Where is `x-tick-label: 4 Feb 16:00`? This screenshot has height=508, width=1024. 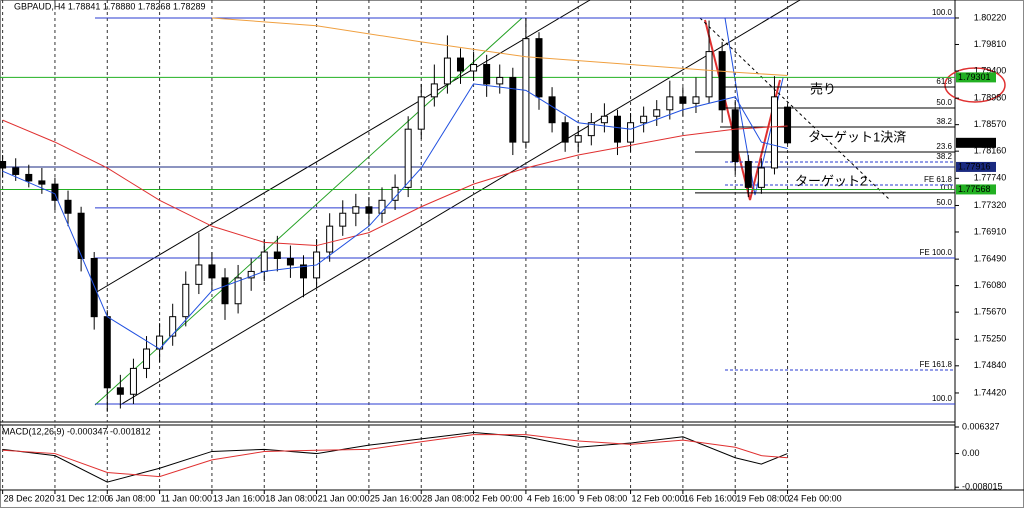
x-tick-label: 4 Feb 16:00 is located at coordinates (551, 498).